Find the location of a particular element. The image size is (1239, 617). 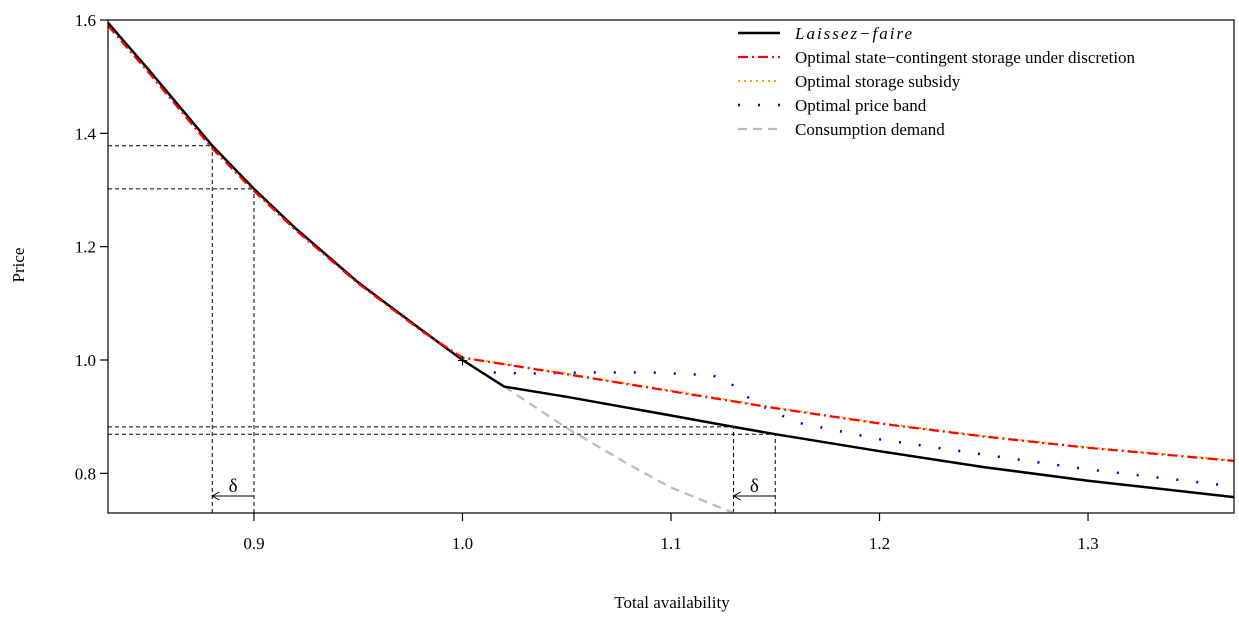

legend-label: Consumption demand is located at coordinates (870, 129).